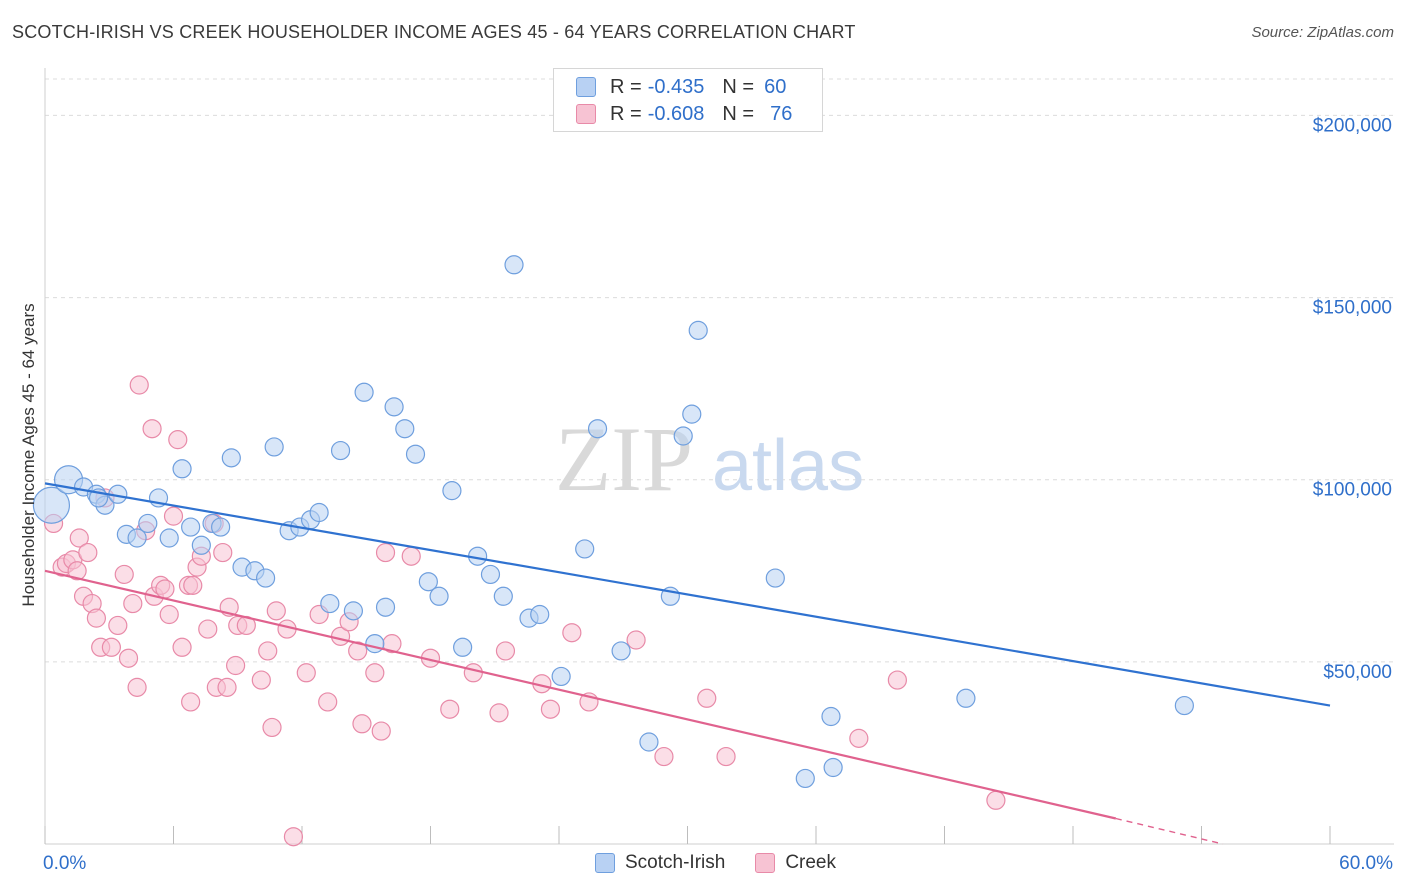 The height and width of the screenshot is (892, 1406). Describe the element at coordinates (586, 87) in the screenshot. I see `legend-swatch-scotch-irish` at that location.